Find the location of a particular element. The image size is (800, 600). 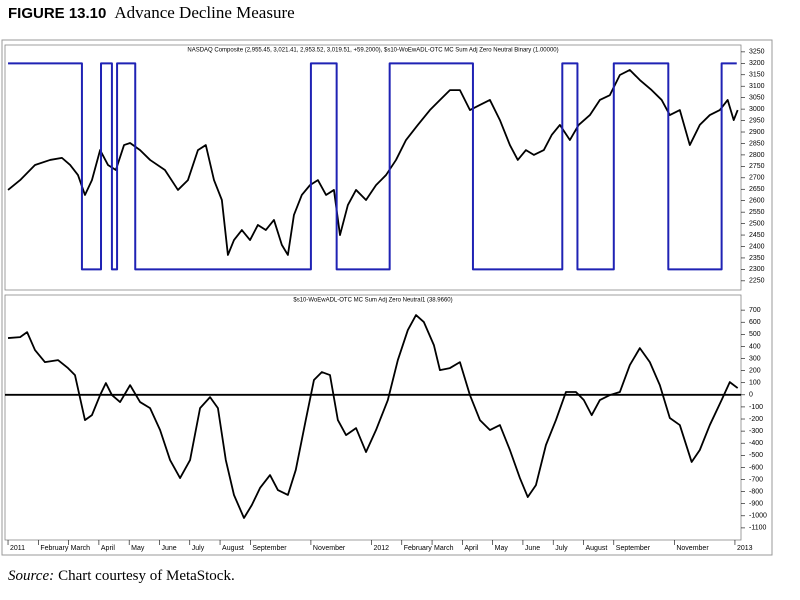

source-note: Source: Chart courtesy of MetaStock. is located at coordinates (121, 576).